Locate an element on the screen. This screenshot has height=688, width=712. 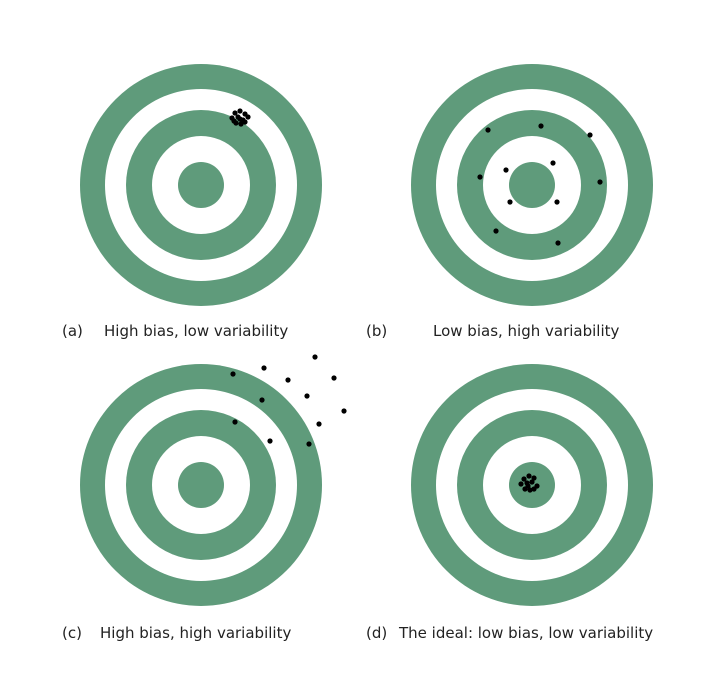
panel-c-letter: (c) is located at coordinates (72, 633).